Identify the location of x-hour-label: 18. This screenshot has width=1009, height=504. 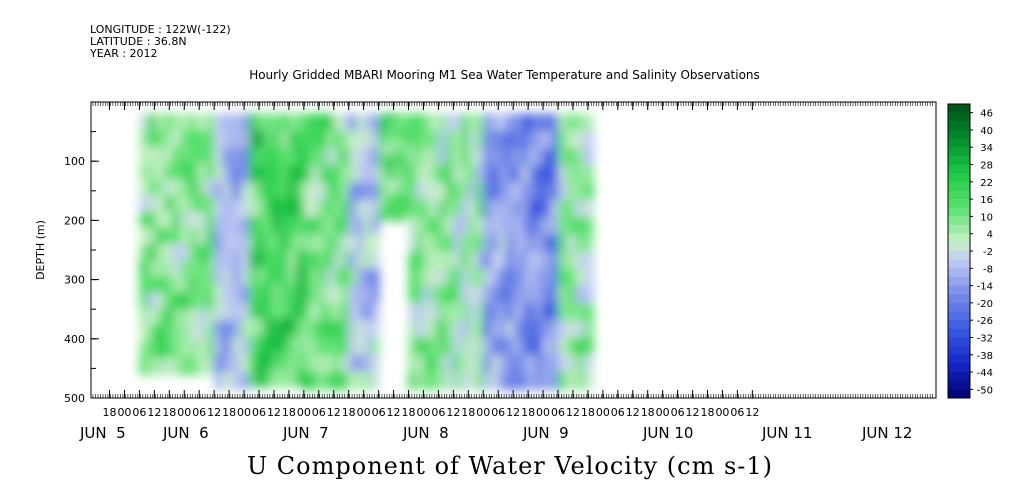
(468, 412).